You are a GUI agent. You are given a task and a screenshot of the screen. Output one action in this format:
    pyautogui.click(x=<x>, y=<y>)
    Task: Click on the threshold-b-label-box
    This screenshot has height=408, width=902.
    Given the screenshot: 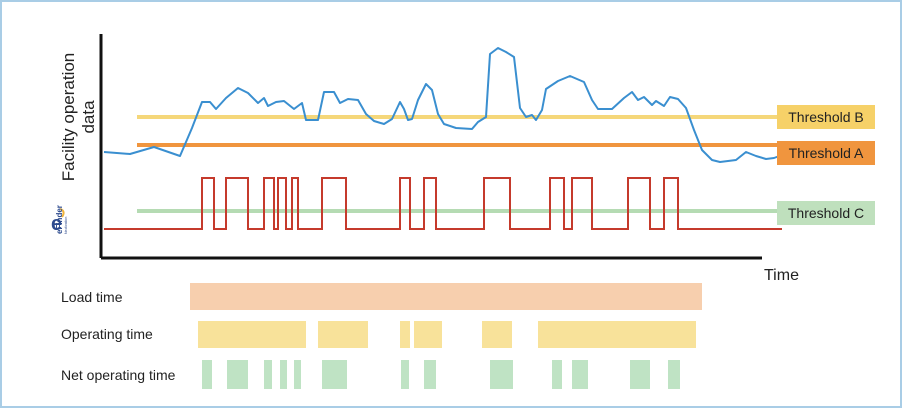 What is the action you would take?
    pyautogui.click(x=826, y=117)
    